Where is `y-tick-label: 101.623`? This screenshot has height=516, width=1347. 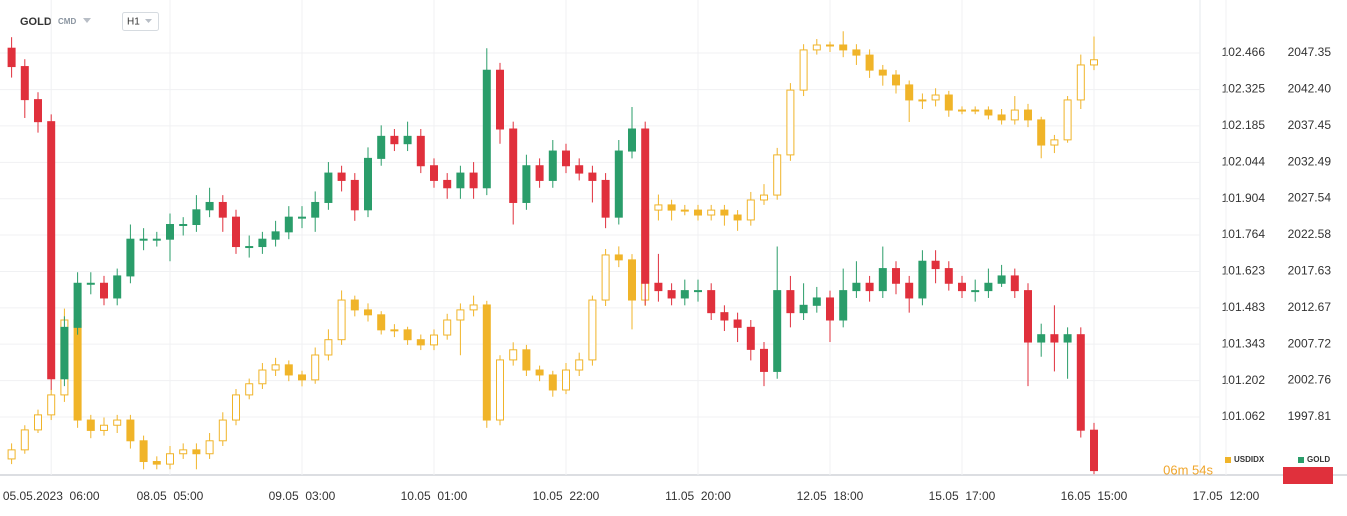 y-tick-label: 101.623 is located at coordinates (1244, 271).